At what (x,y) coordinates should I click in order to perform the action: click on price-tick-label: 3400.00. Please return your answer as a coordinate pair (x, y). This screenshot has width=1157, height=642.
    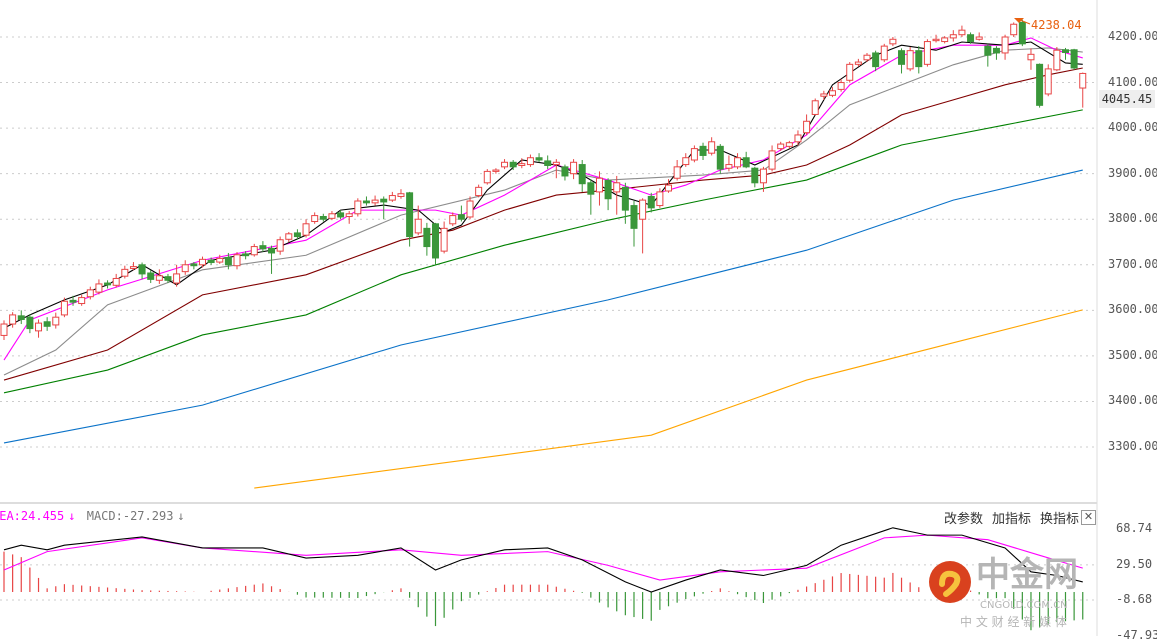
    Looking at the image, I should click on (1132, 400).